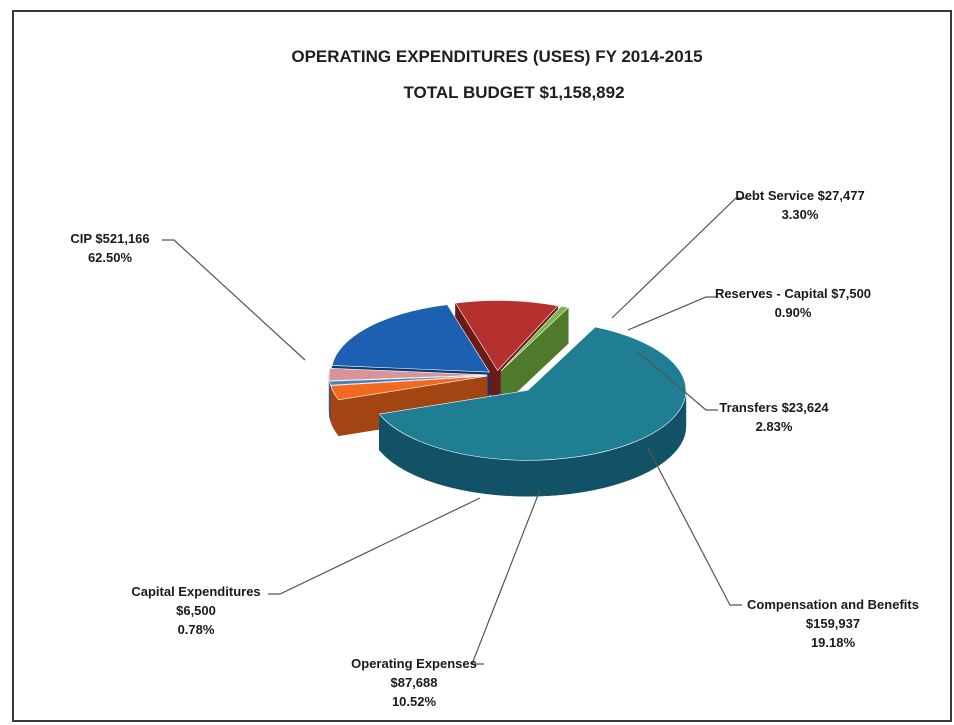 The width and height of the screenshot is (954, 725). What do you see at coordinates (110, 257) in the screenshot?
I see `slice-label-percent: 62.50%` at bounding box center [110, 257].